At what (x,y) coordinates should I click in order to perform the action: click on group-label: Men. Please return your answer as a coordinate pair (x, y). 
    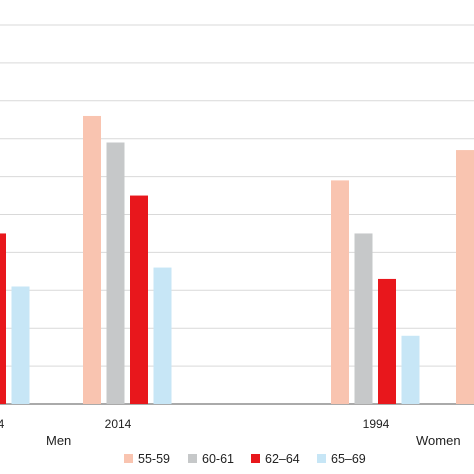
    Looking at the image, I should click on (58, 440).